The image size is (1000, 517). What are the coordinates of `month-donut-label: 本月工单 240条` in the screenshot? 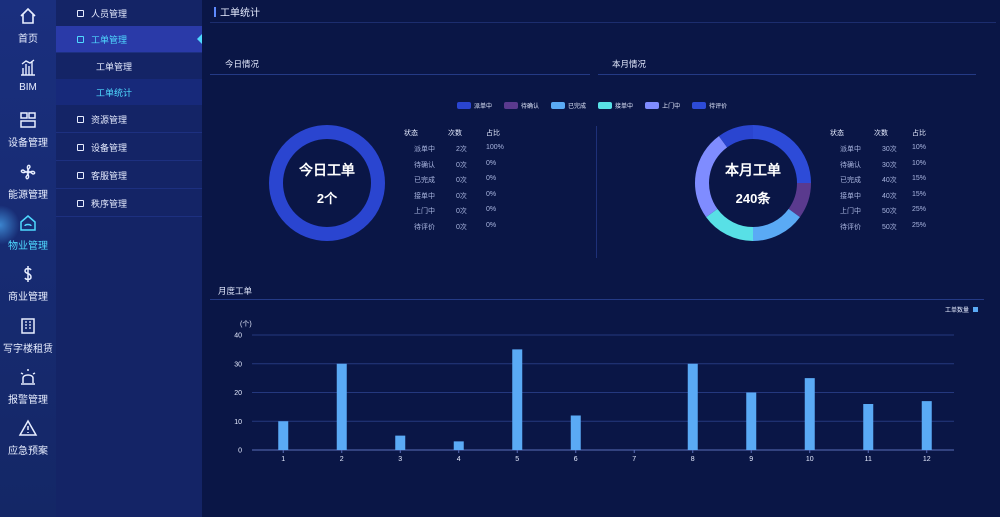 It's located at (753, 183).